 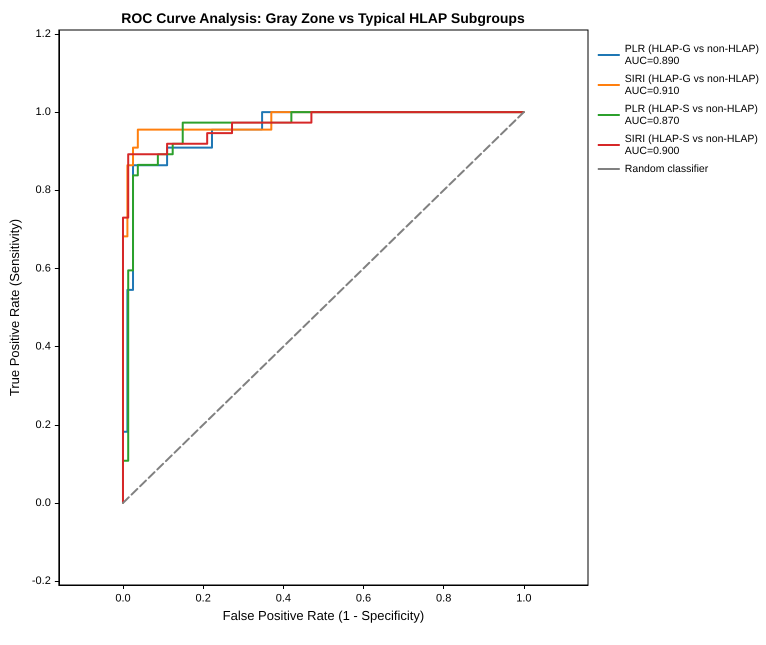 What do you see at coordinates (41, 581) in the screenshot?
I see `y-tick-label: -0.2` at bounding box center [41, 581].